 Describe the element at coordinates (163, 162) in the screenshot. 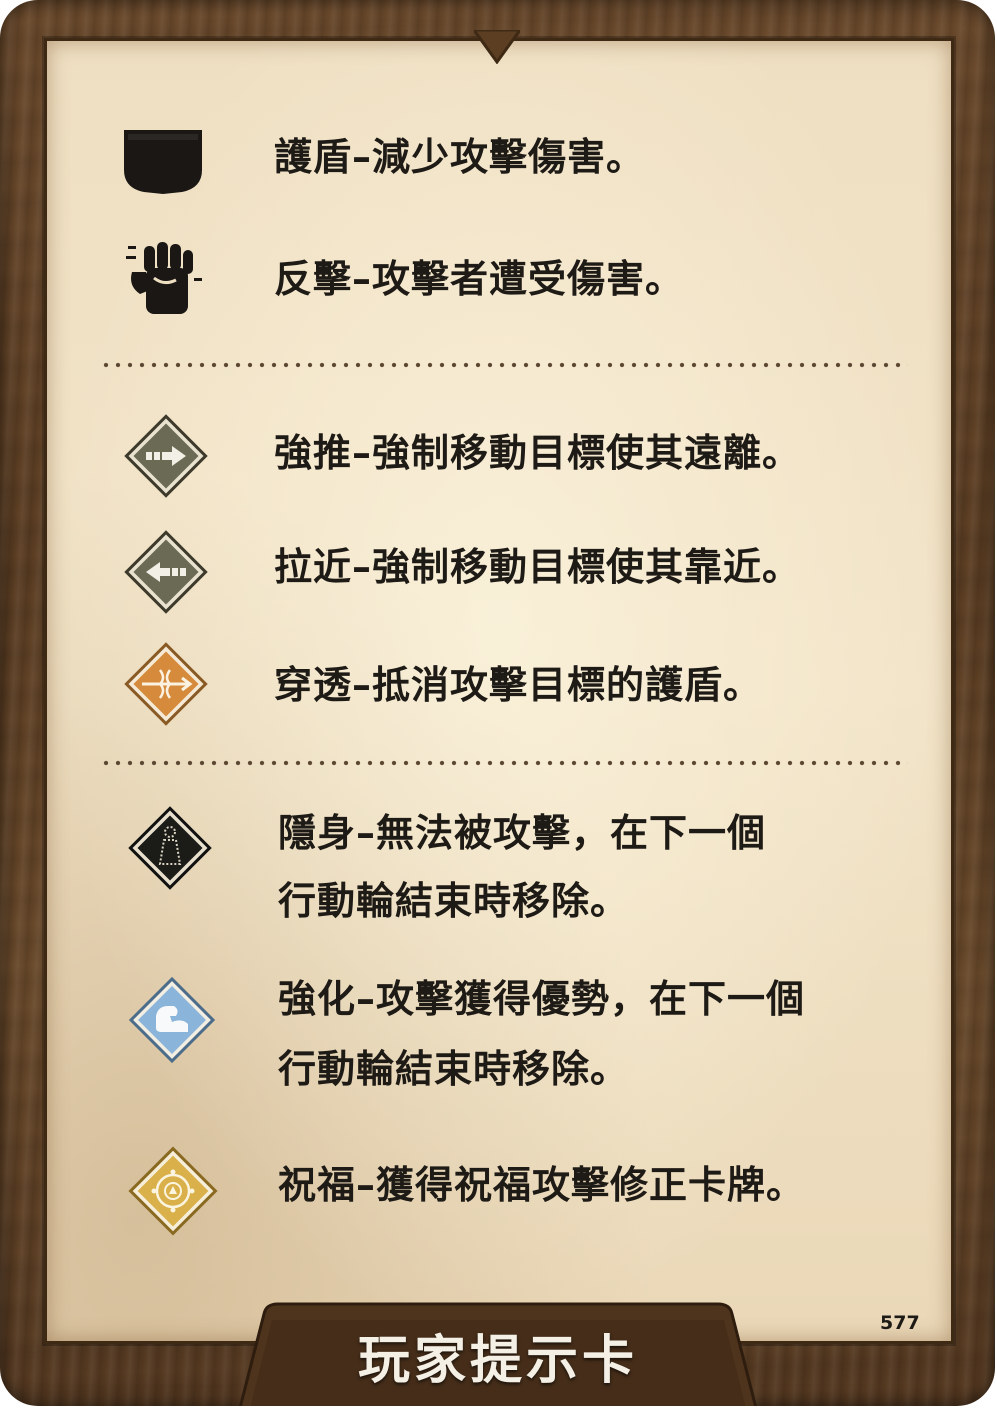

I see `shield-icon` at that location.